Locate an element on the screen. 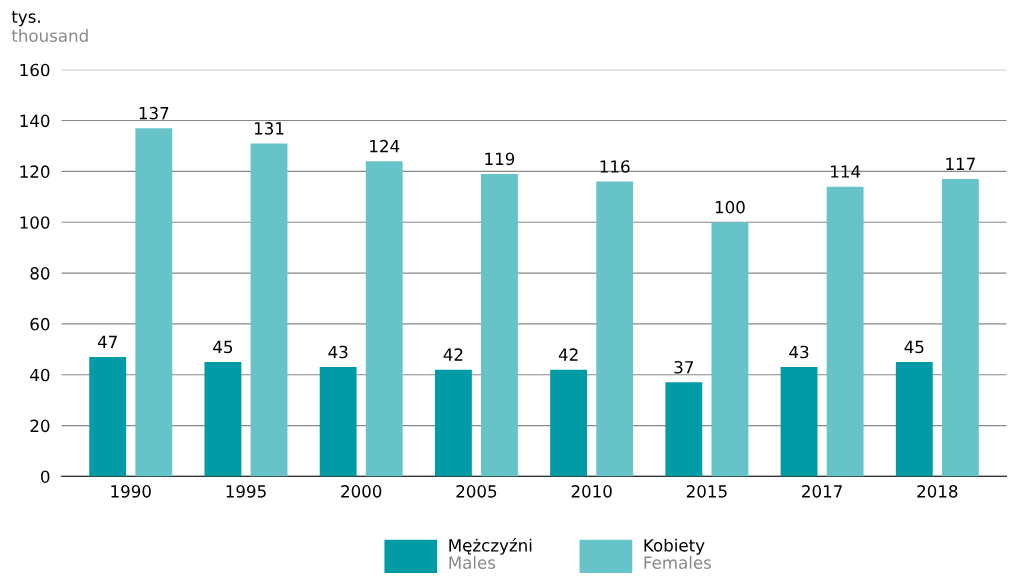 This screenshot has width=1027, height=581. data-label: 116 is located at coordinates (615, 166).